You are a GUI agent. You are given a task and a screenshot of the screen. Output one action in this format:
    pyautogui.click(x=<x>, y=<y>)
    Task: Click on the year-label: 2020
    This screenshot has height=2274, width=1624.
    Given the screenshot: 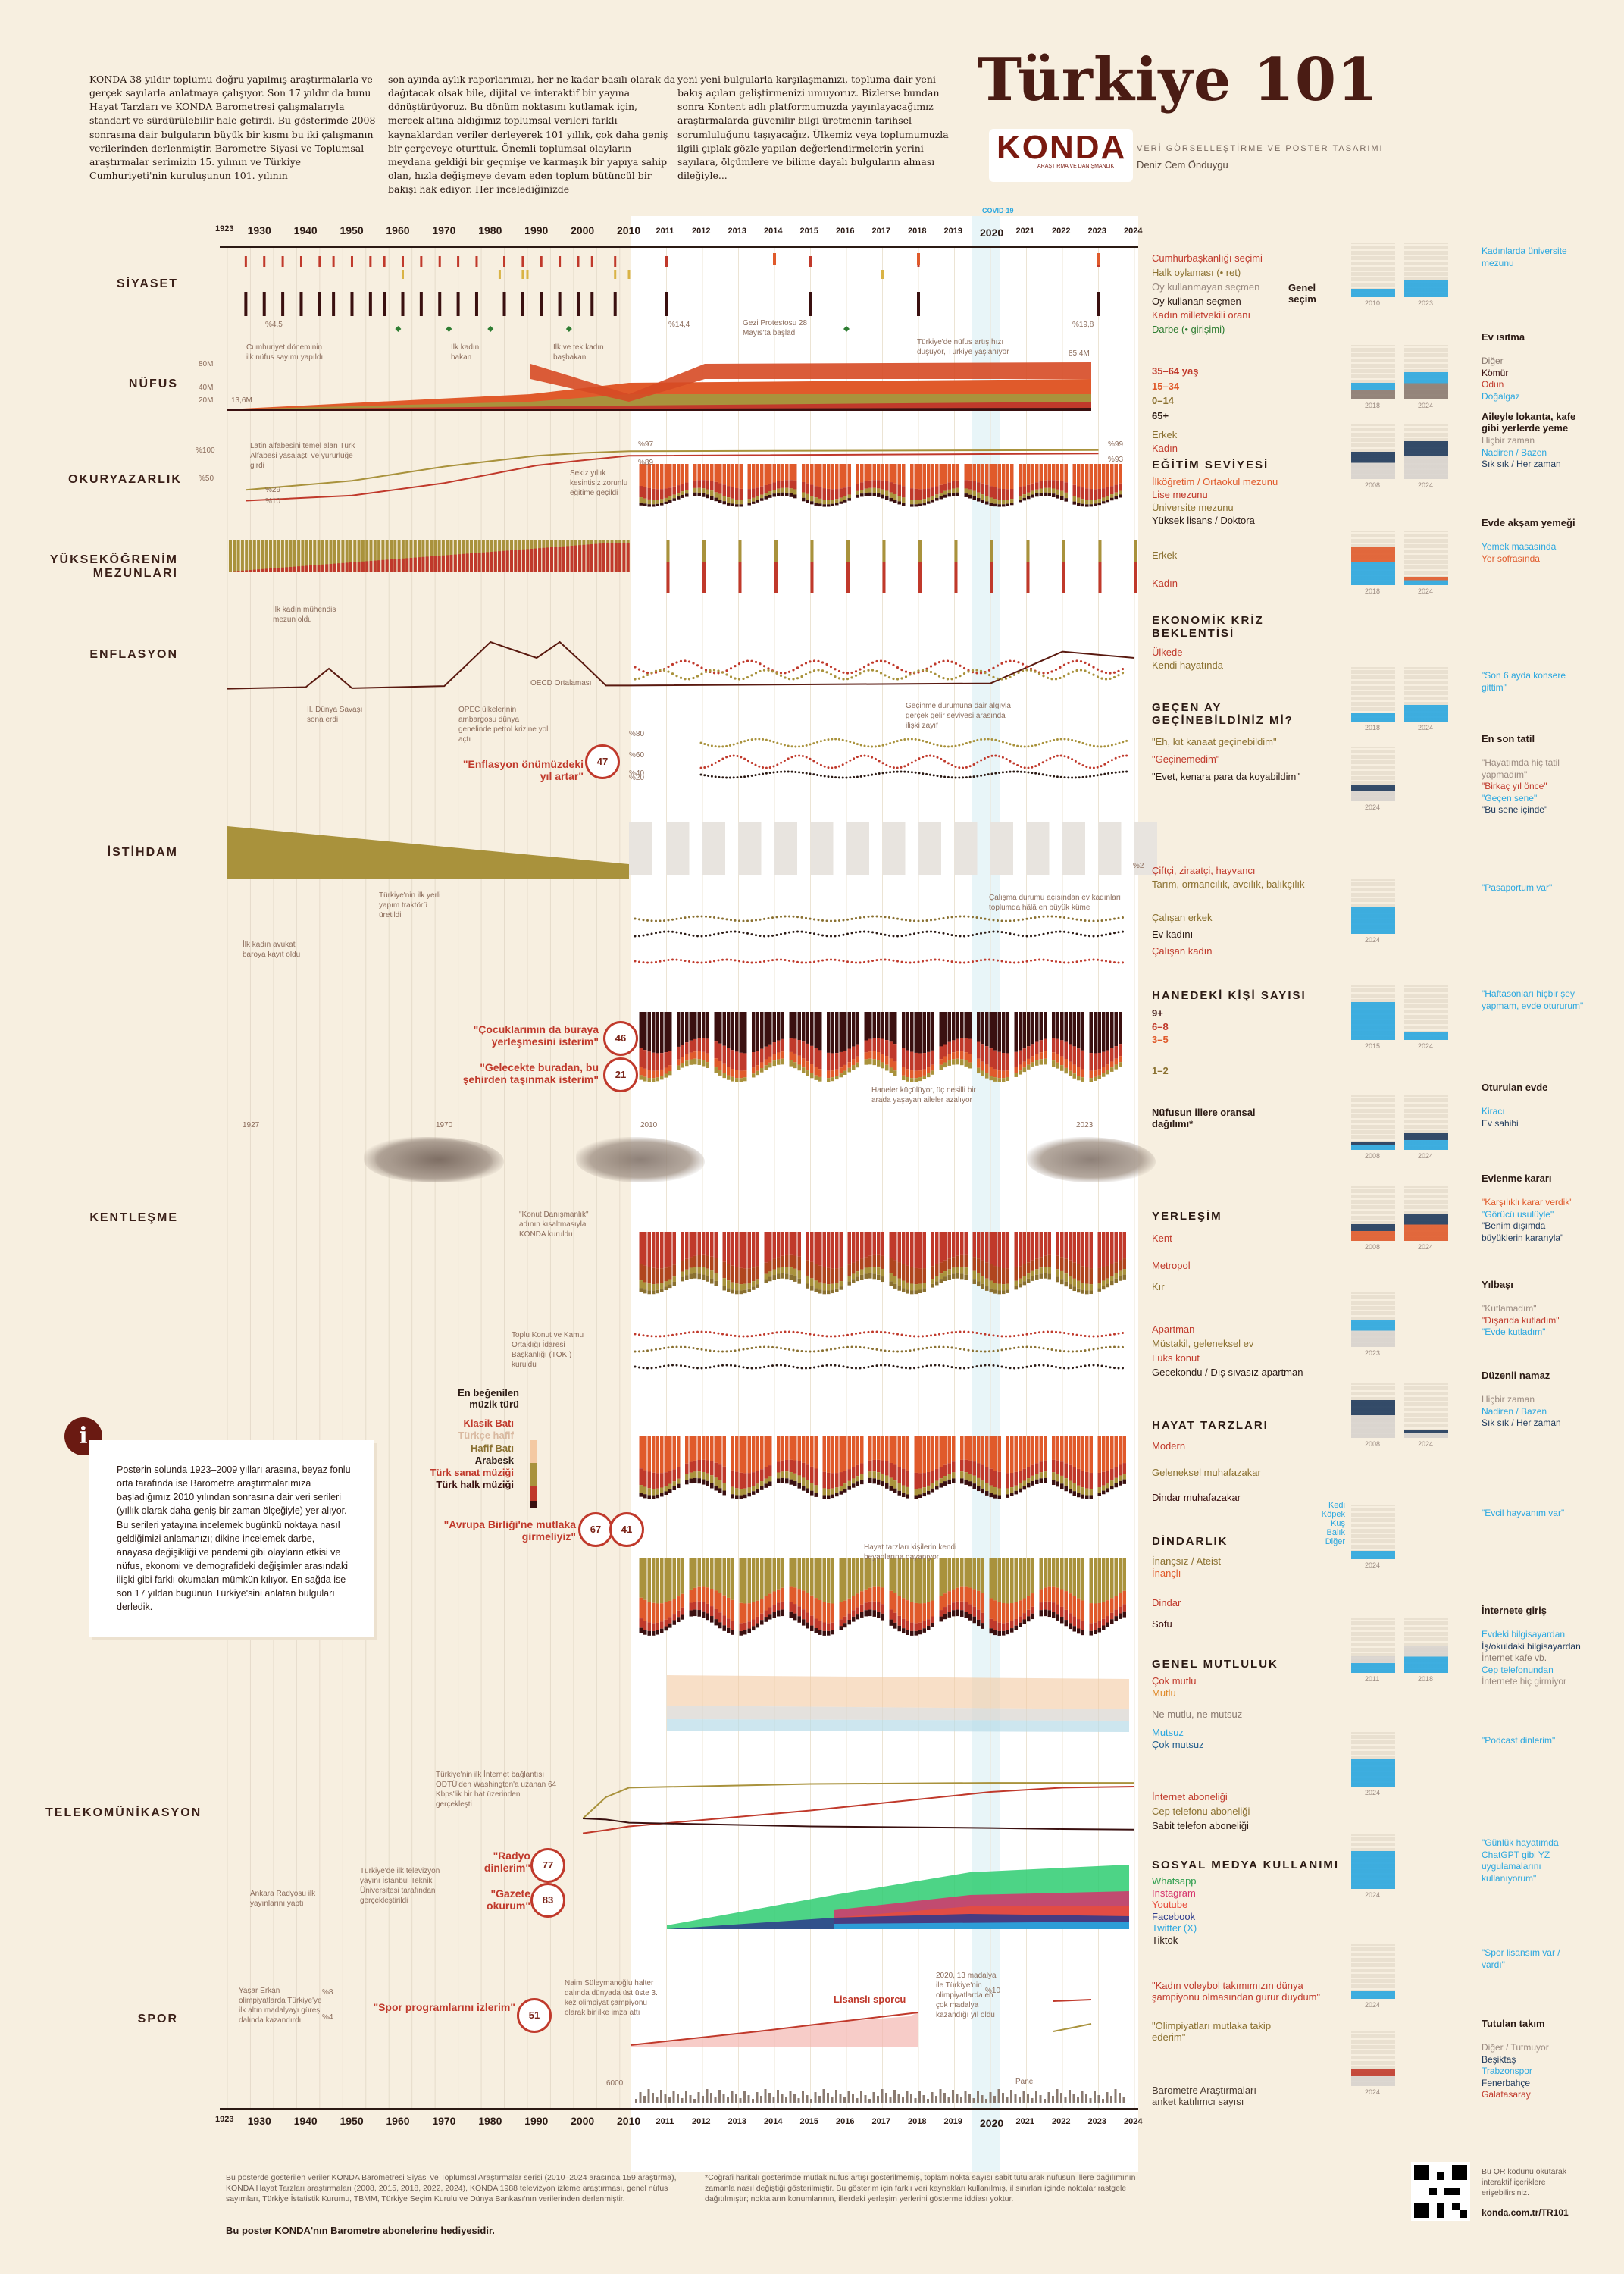 What is the action you would take?
    pyautogui.click(x=992, y=233)
    